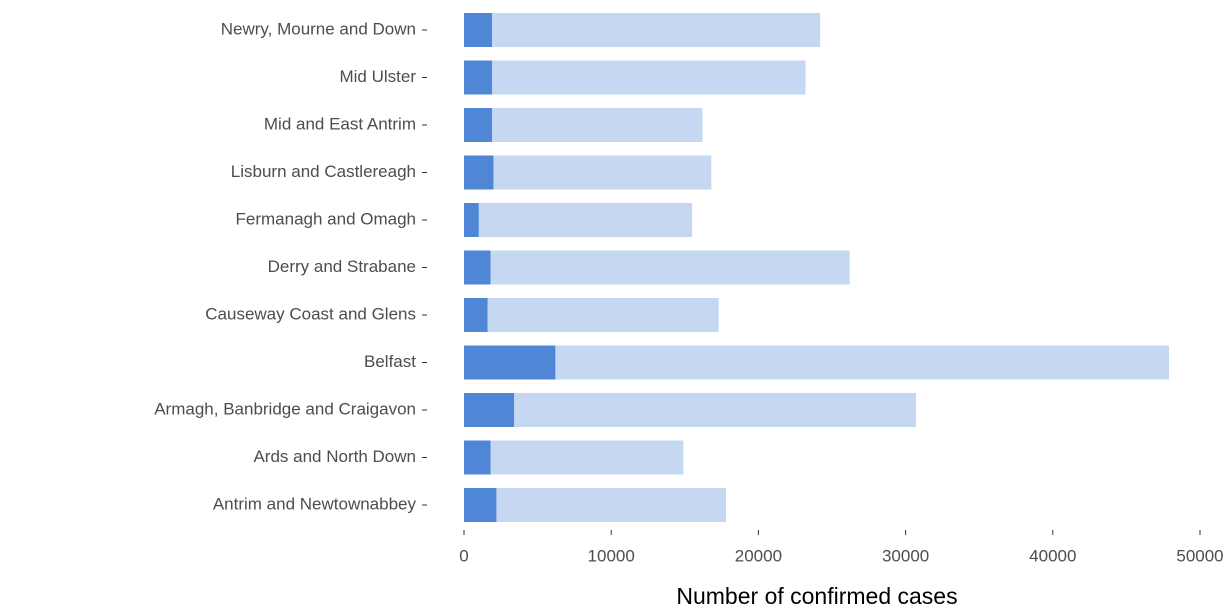 Image resolution: width=1232 pixels, height=615 pixels. What do you see at coordinates (310, 313) in the screenshot?
I see `y-tick-label: Causeway Coast and Glens` at bounding box center [310, 313].